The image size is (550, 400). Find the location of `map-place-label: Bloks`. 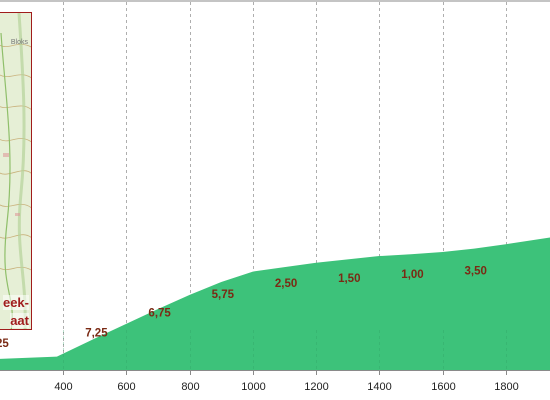

map-place-label: Bloks is located at coordinates (19, 42).